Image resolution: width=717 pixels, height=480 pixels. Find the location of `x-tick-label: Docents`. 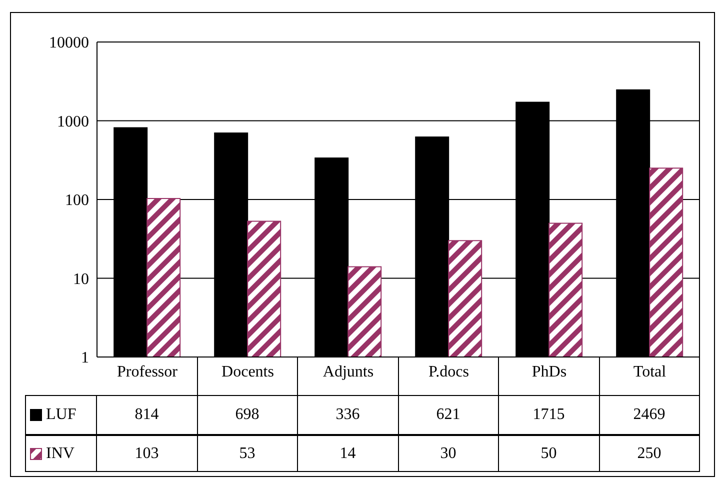

x-tick-label: Docents is located at coordinates (248, 371).